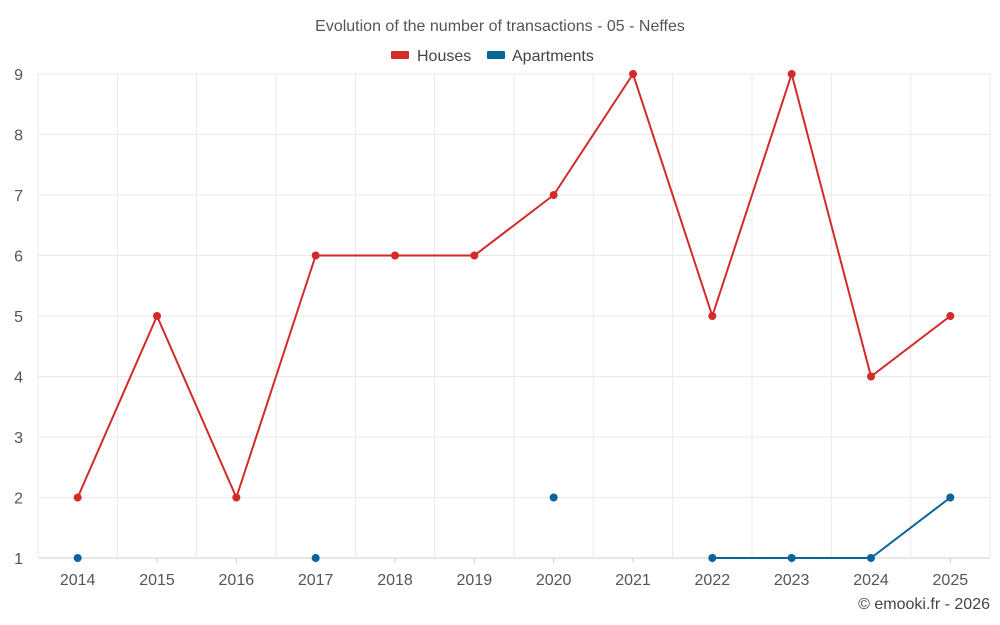  What do you see at coordinates (18, 75) in the screenshot?
I see `y-tick-label: 9` at bounding box center [18, 75].